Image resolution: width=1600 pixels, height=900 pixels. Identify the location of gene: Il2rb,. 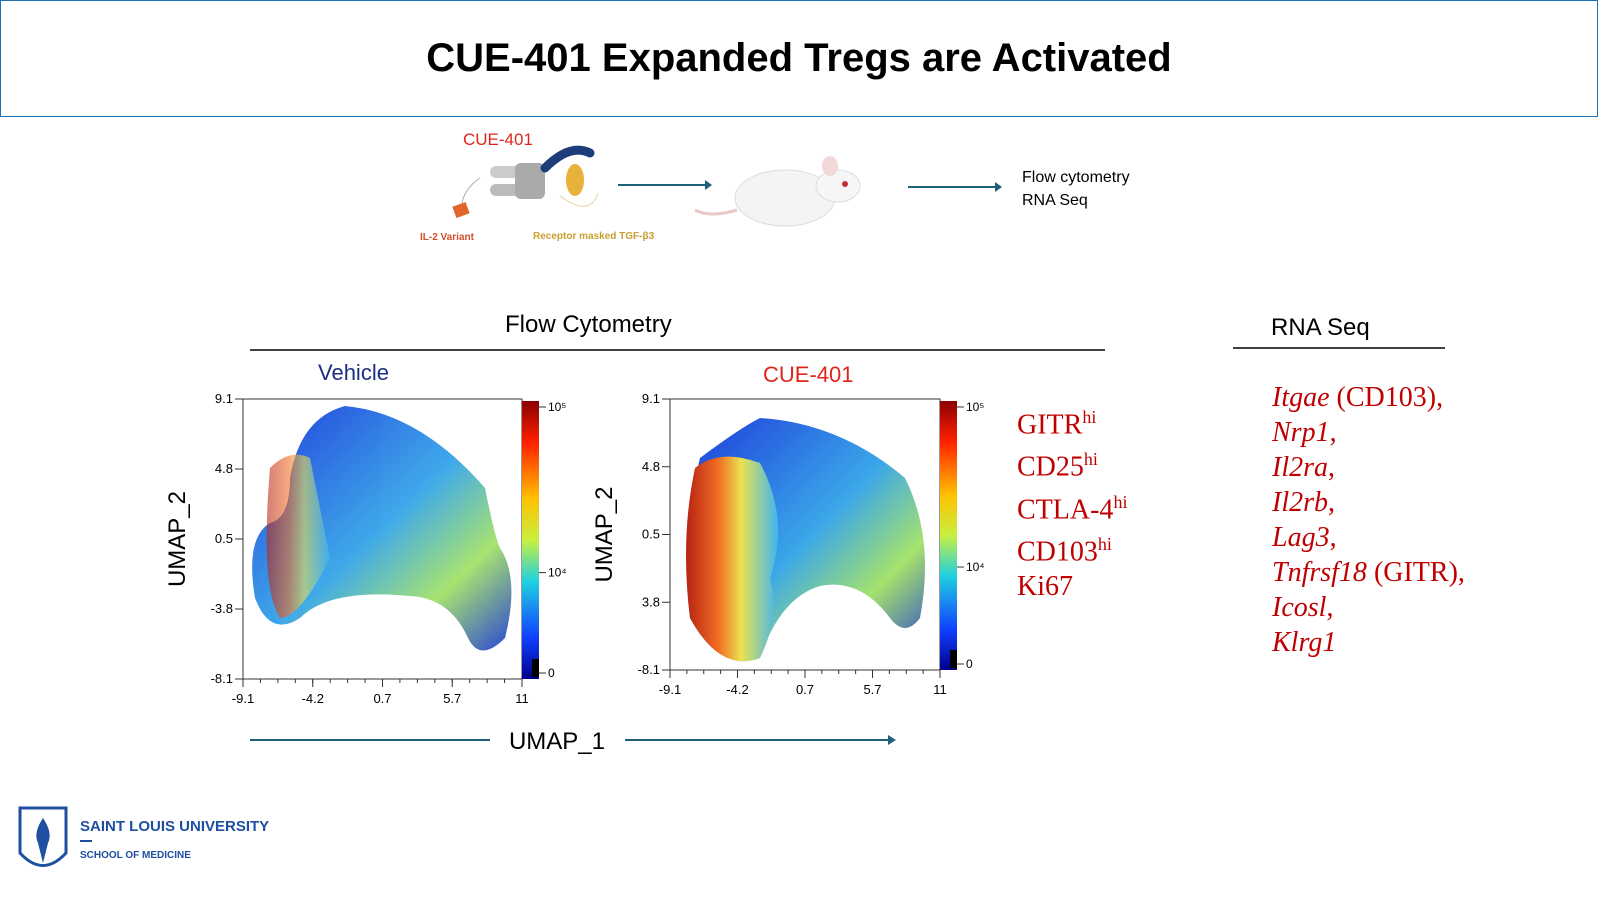
(1368, 502).